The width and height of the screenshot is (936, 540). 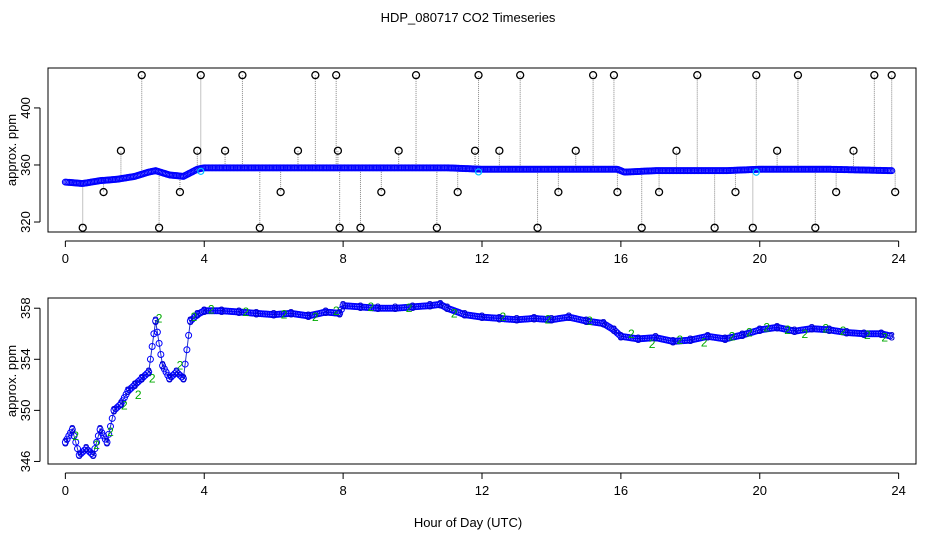 What do you see at coordinates (204, 490) in the screenshot?
I see `panel-bottom-x-tick-label: 4` at bounding box center [204, 490].